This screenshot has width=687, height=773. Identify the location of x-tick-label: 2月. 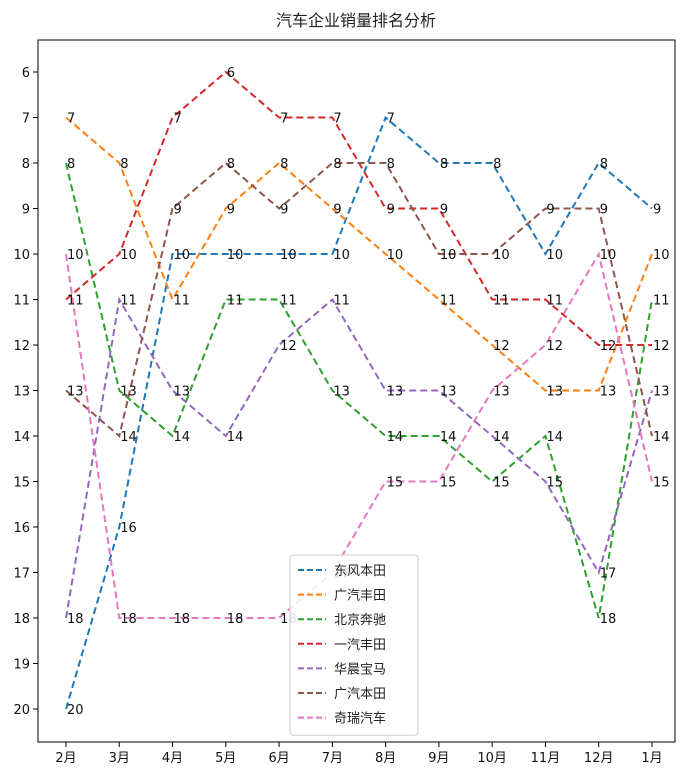
(65, 758).